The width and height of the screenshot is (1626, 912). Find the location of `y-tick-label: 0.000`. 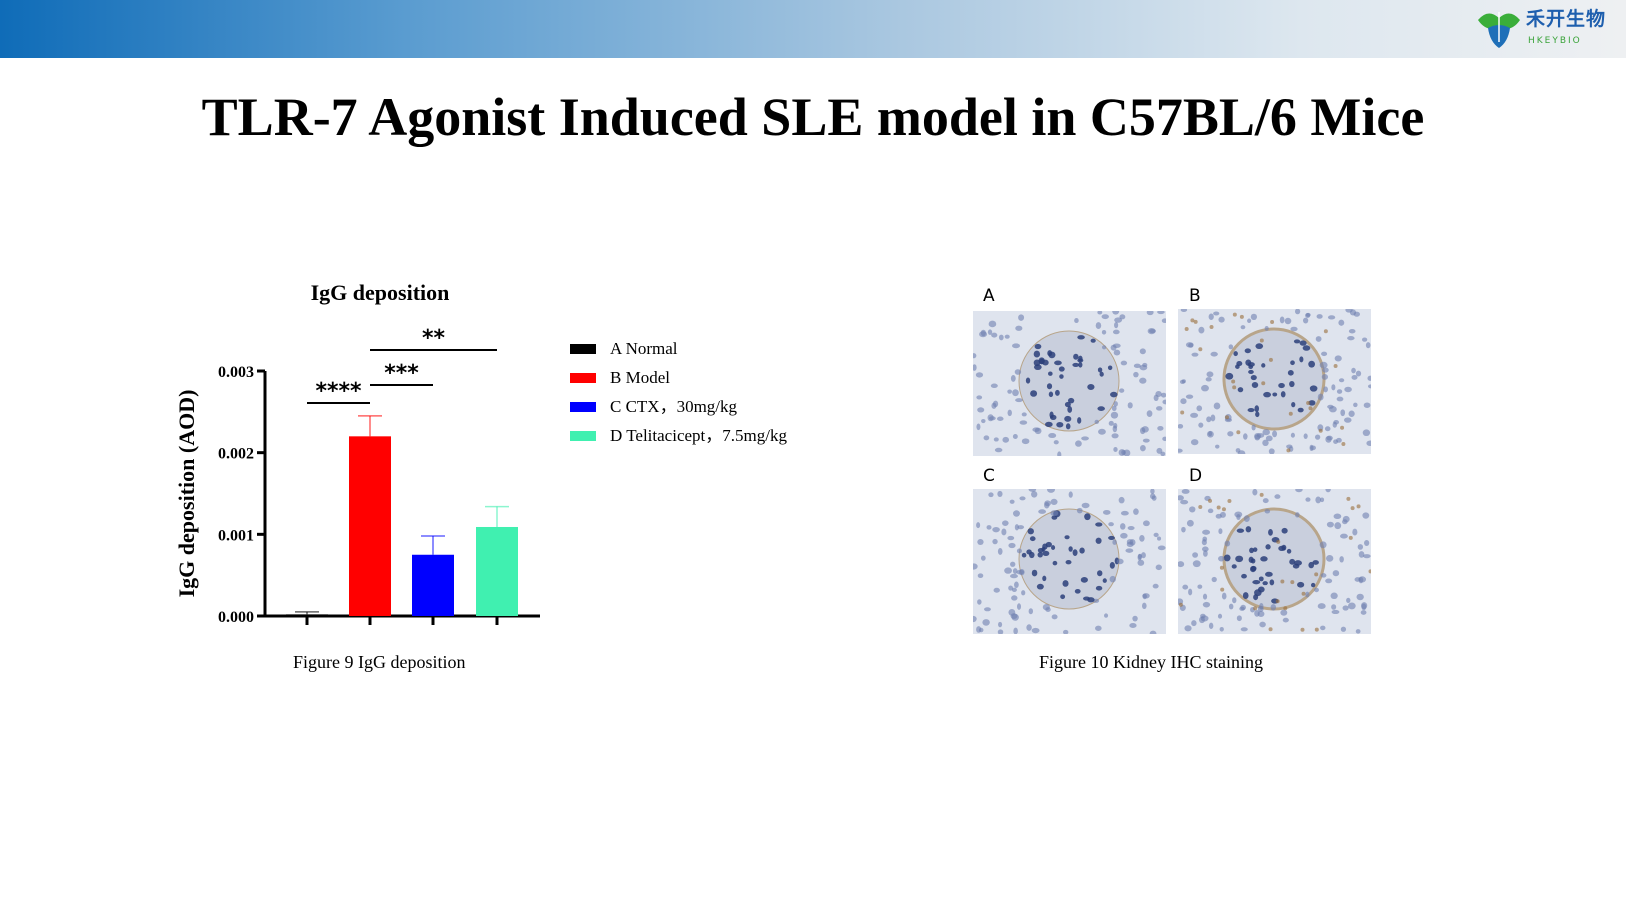

y-tick-label: 0.000 is located at coordinates (236, 617).